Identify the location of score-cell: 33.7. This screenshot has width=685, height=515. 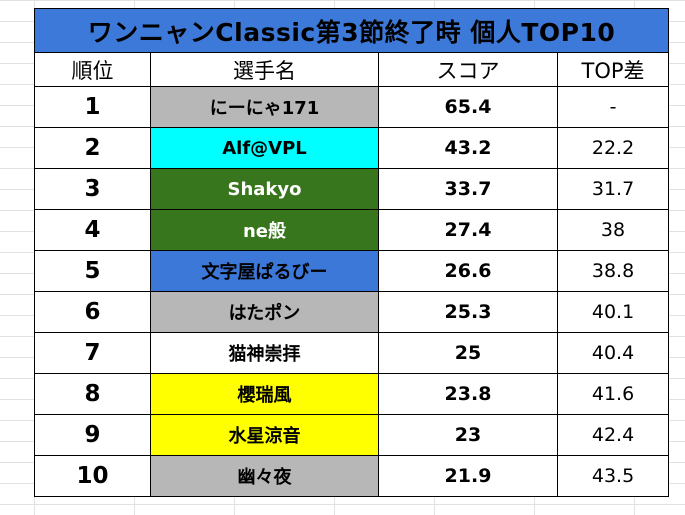
(468, 189).